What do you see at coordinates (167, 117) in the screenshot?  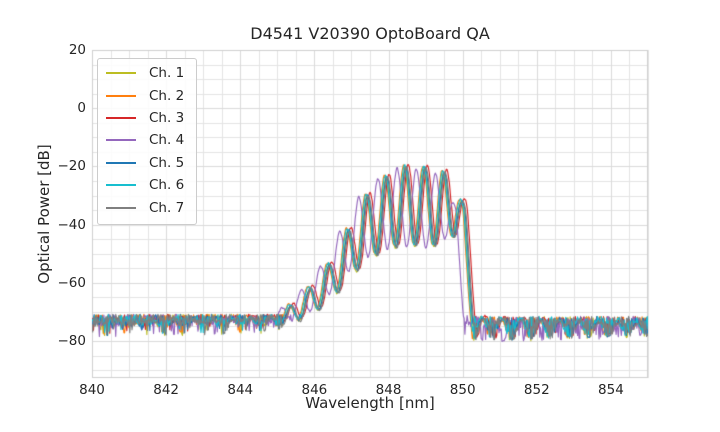 I see `legend-label: Ch. 3` at bounding box center [167, 117].